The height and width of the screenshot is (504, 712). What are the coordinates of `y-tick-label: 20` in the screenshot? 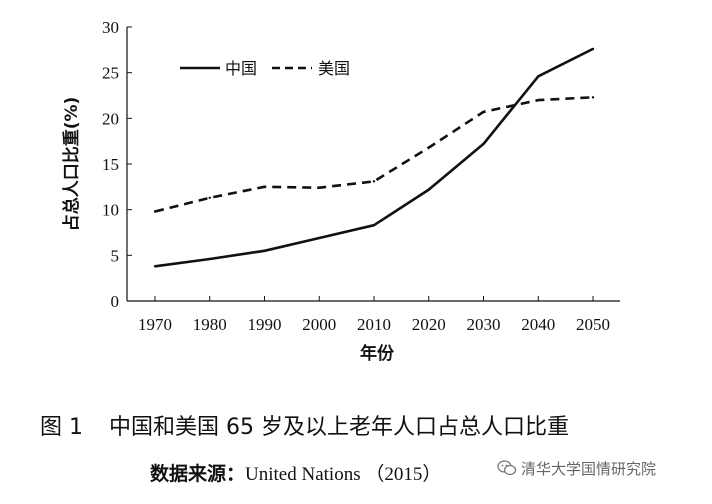 It's located at (110, 118).